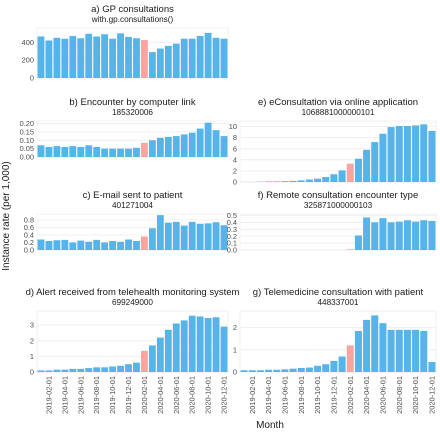 Image resolution: width=440 pixels, height=433 pixels. Describe the element at coordinates (132, 205) in the screenshot. I see `panel-subtitle: 401271004` at that location.